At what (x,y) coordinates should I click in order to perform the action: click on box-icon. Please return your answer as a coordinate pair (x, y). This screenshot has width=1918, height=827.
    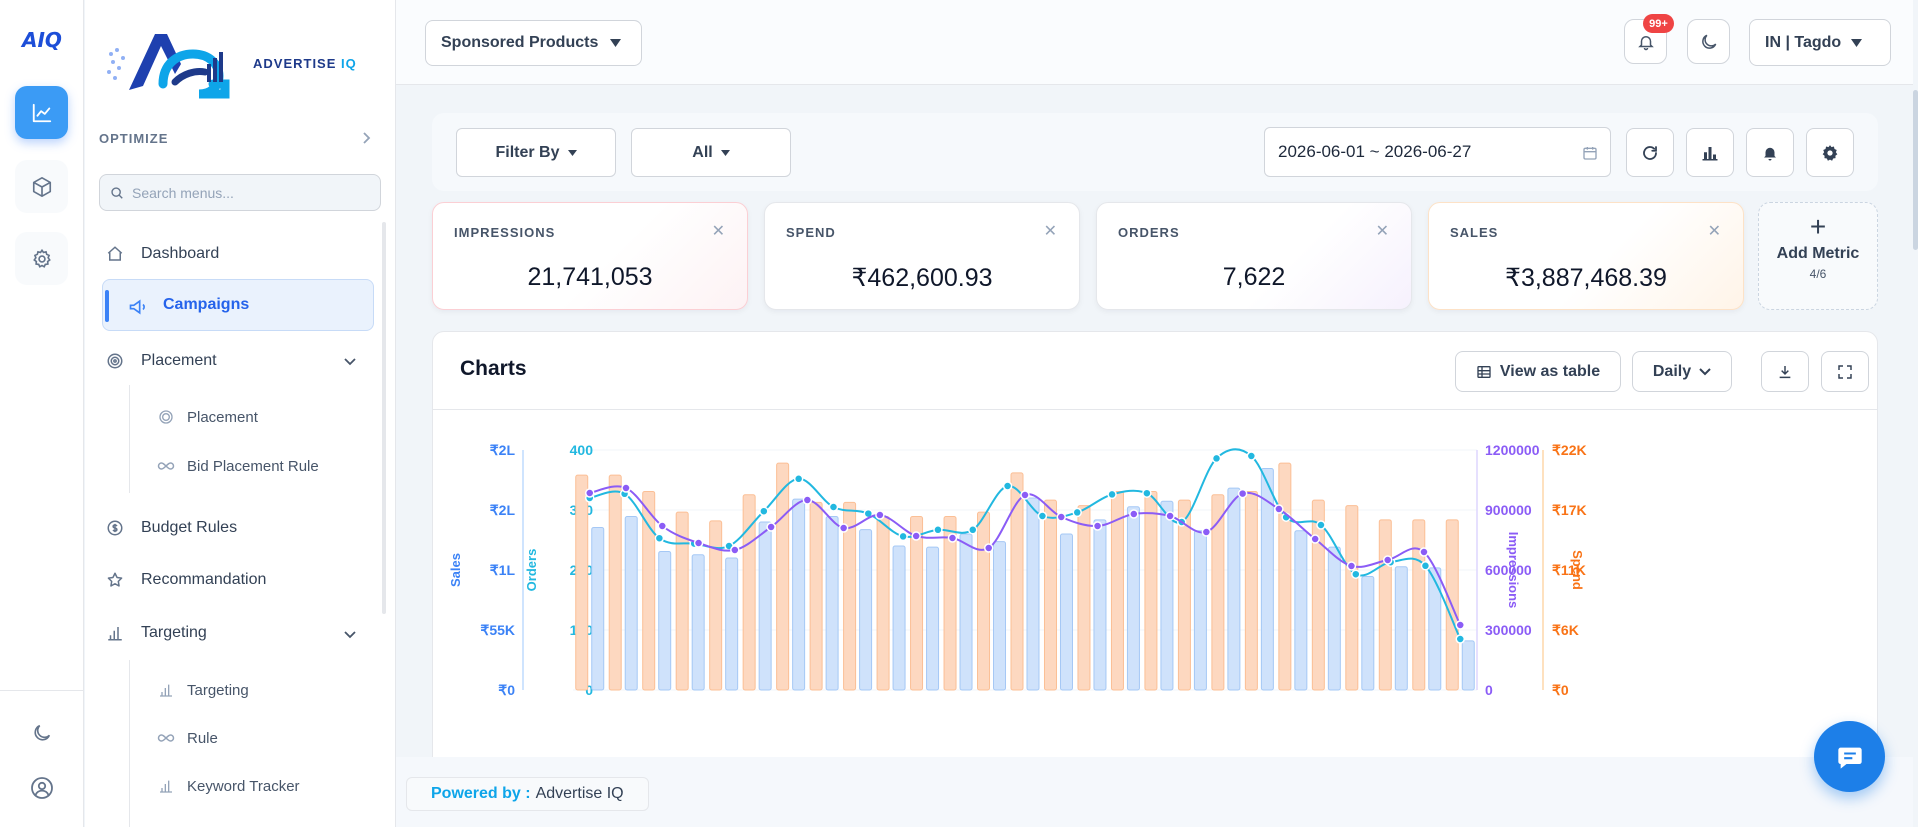
    Looking at the image, I should click on (41, 186).